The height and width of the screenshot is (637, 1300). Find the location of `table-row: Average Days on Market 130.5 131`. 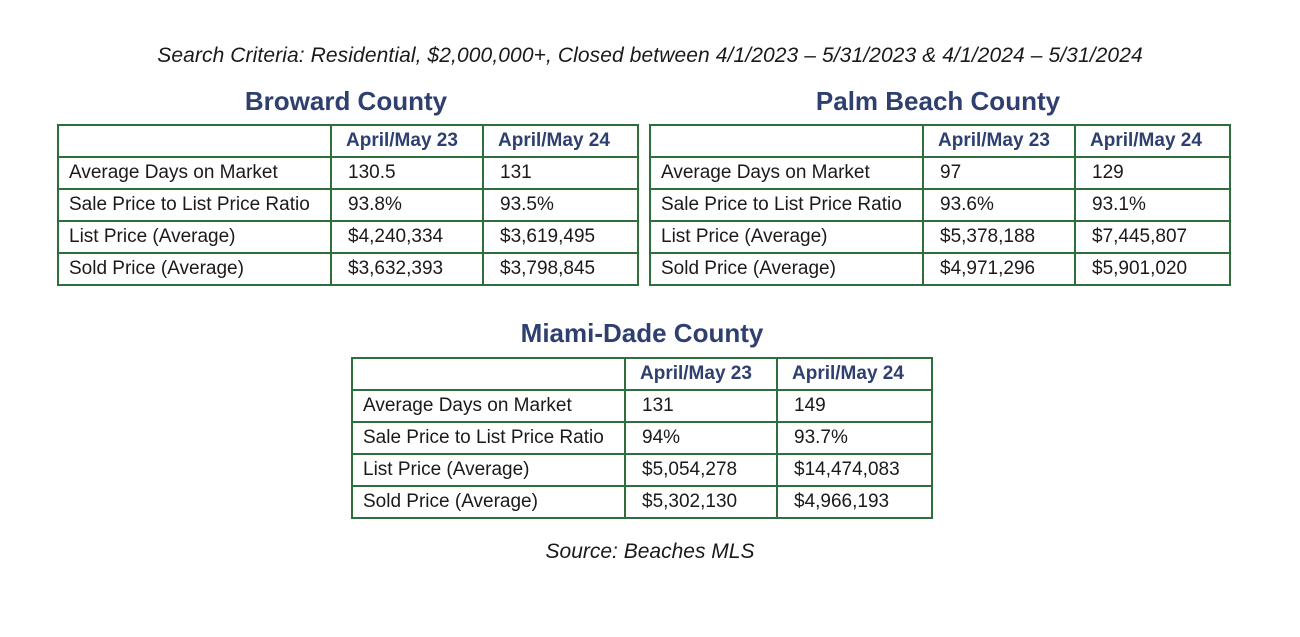

table-row: Average Days on Market 130.5 131 is located at coordinates (348, 173).